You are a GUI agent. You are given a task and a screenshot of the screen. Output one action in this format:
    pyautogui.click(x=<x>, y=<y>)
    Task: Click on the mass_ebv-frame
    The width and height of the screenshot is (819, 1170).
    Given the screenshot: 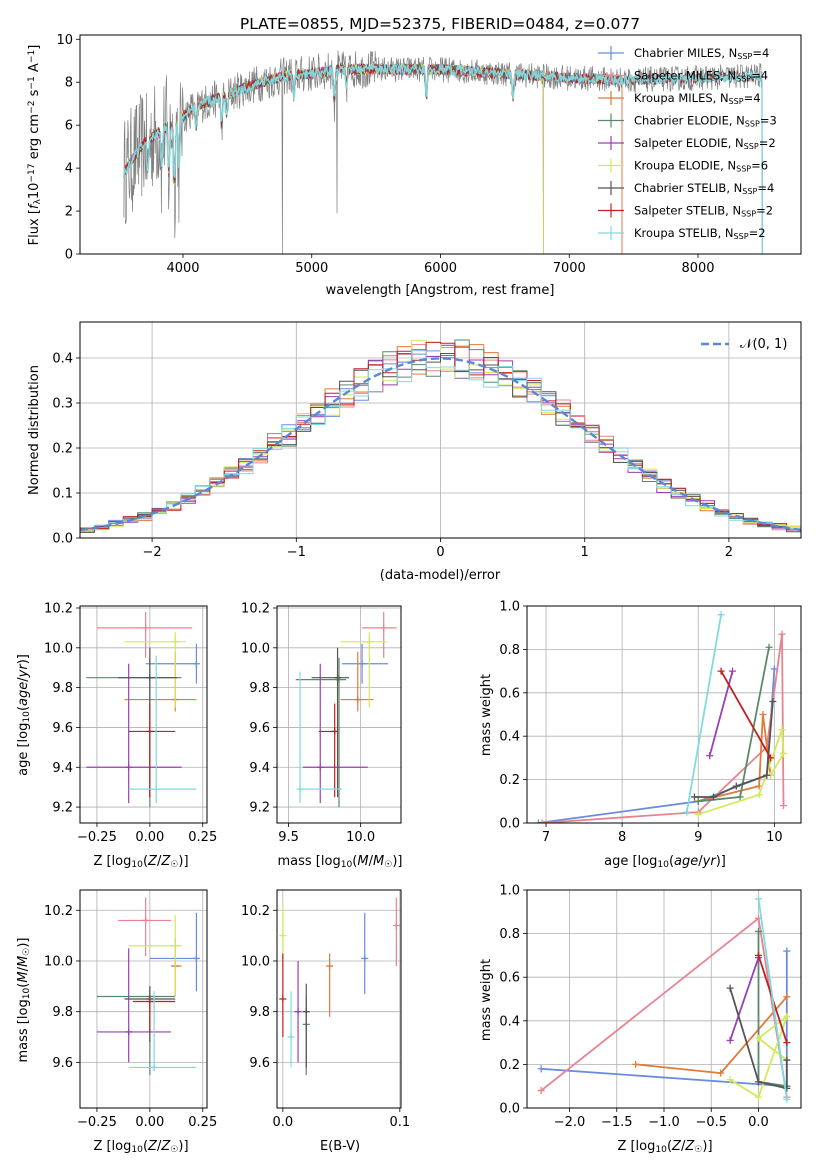 What is the action you would take?
    pyautogui.click(x=339, y=999)
    